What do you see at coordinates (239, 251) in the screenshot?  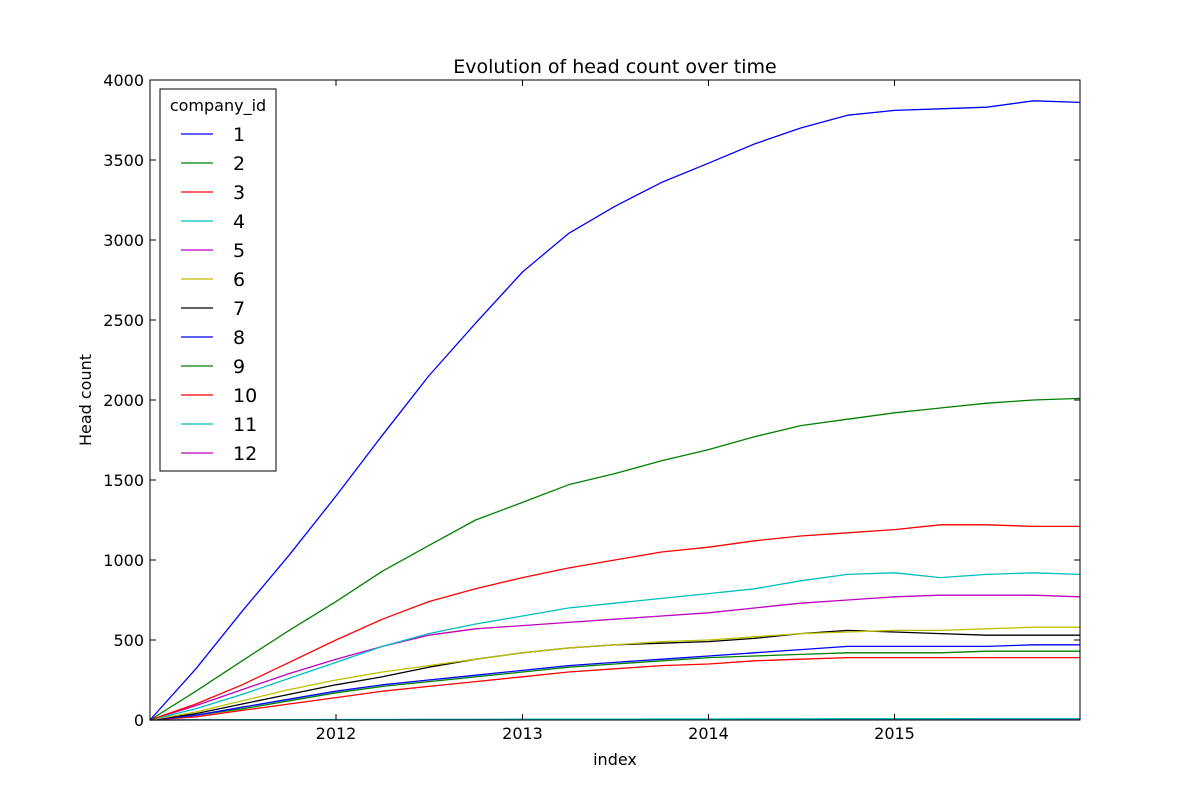 I see `legend-label-5: 5` at bounding box center [239, 251].